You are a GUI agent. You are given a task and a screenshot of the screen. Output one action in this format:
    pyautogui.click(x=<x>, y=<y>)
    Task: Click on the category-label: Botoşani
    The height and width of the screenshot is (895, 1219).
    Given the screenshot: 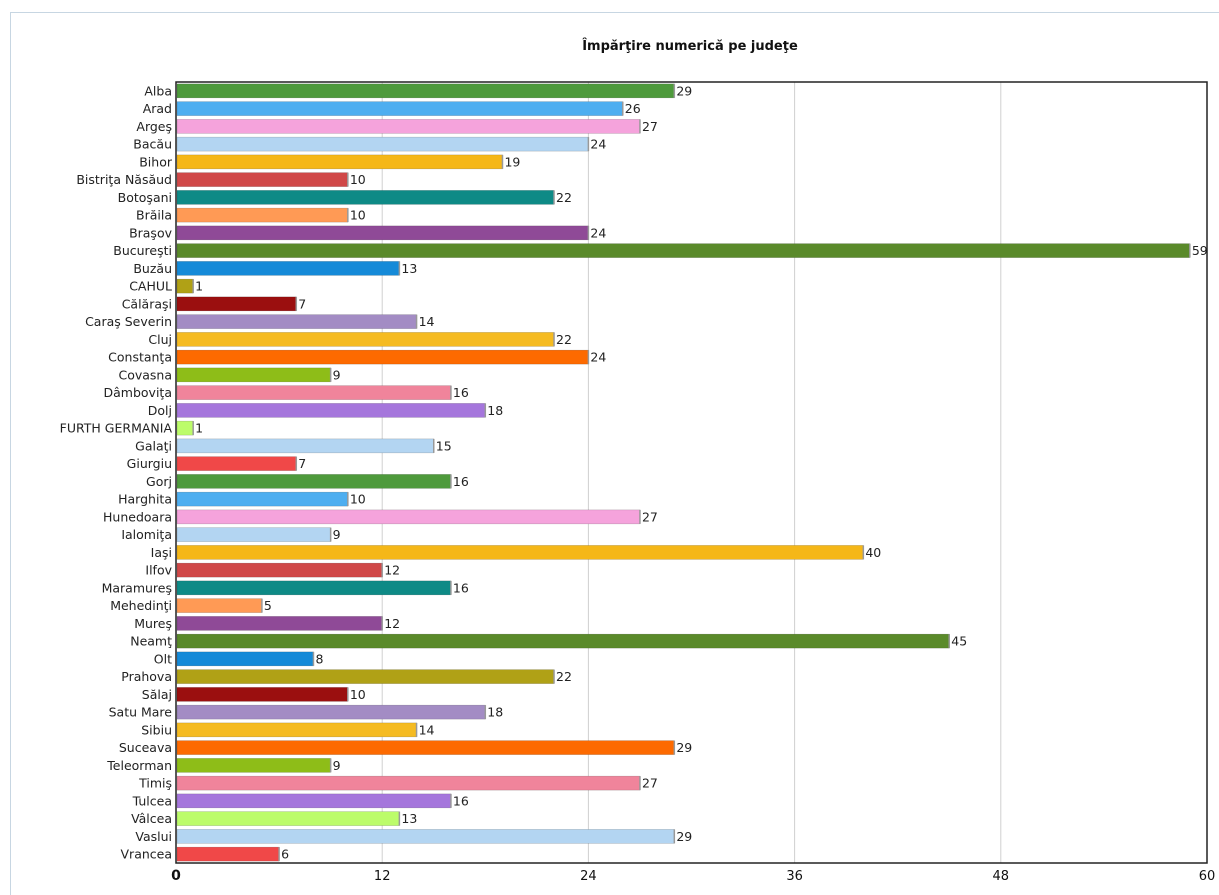 What is the action you would take?
    pyautogui.click(x=145, y=197)
    